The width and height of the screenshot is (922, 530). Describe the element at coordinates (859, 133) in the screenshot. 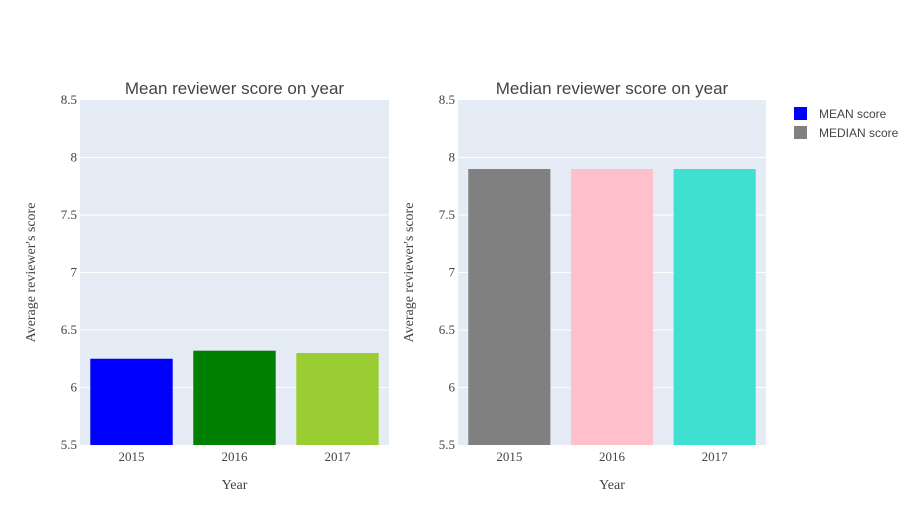

I see `legend-entry-2: MEDIAN score` at that location.